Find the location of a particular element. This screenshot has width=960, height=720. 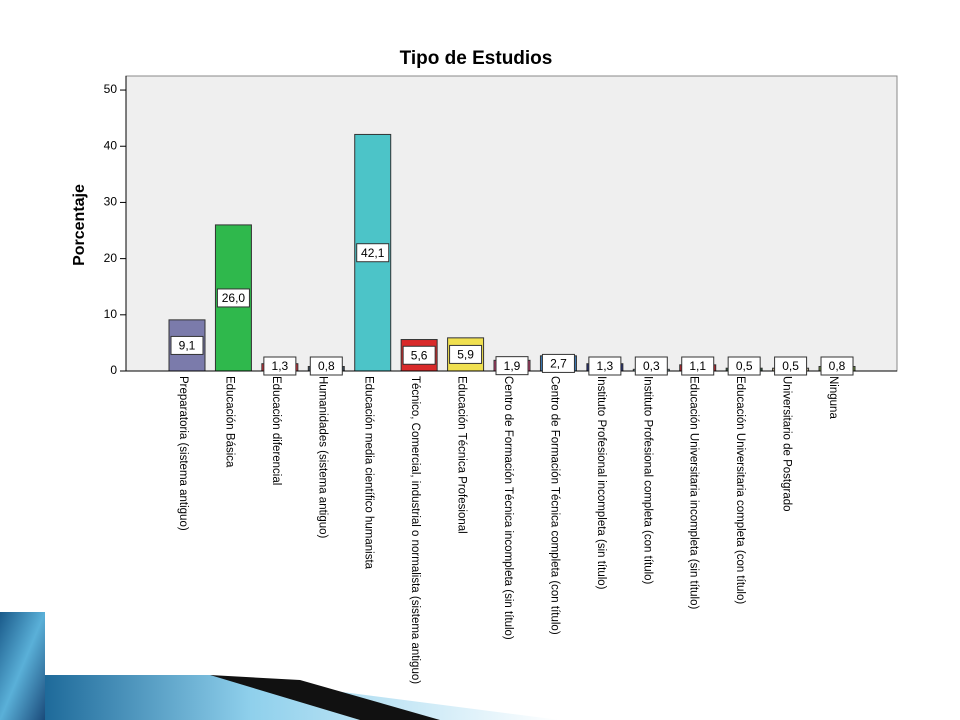

x-tick-label: Educación media científico humanista is located at coordinates (369, 473).